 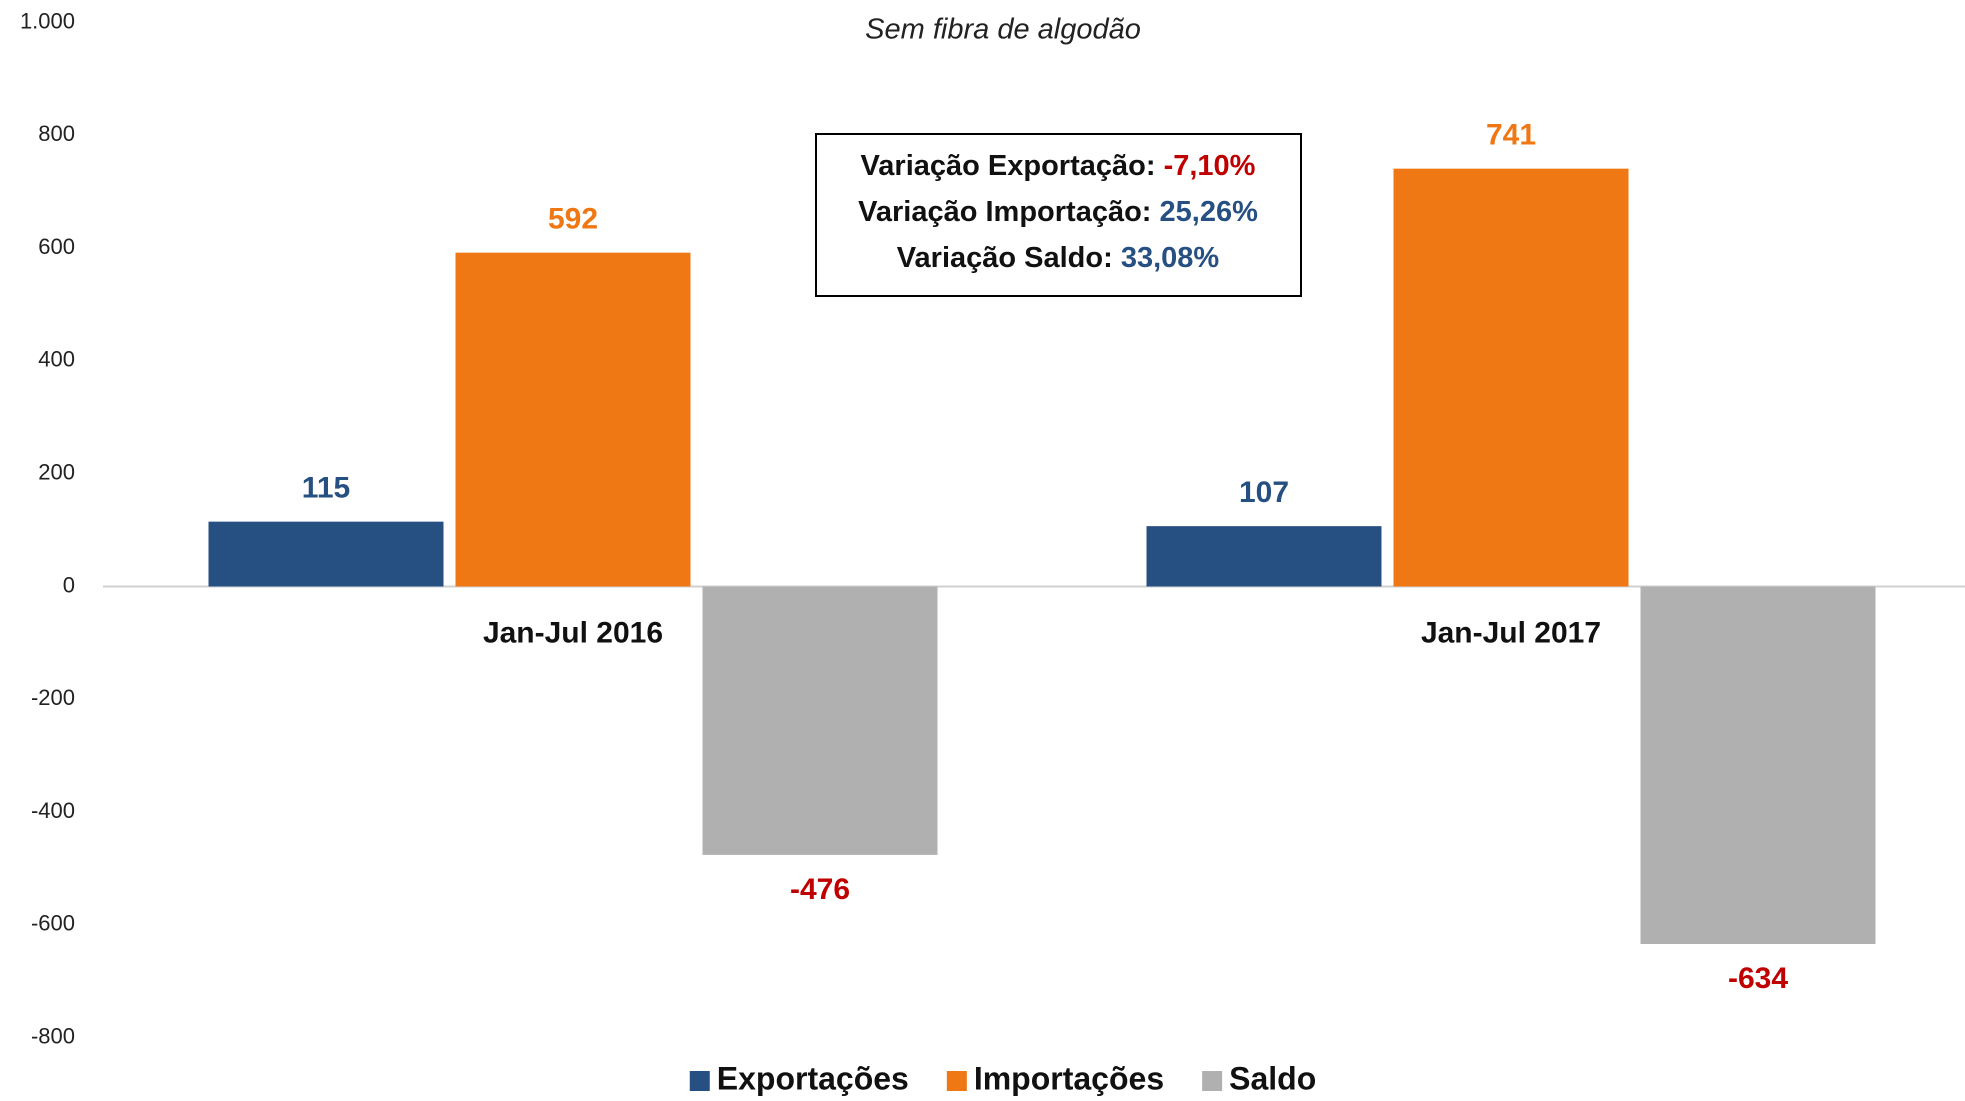 What do you see at coordinates (56, 359) in the screenshot?
I see `y-tick-label: 400` at bounding box center [56, 359].